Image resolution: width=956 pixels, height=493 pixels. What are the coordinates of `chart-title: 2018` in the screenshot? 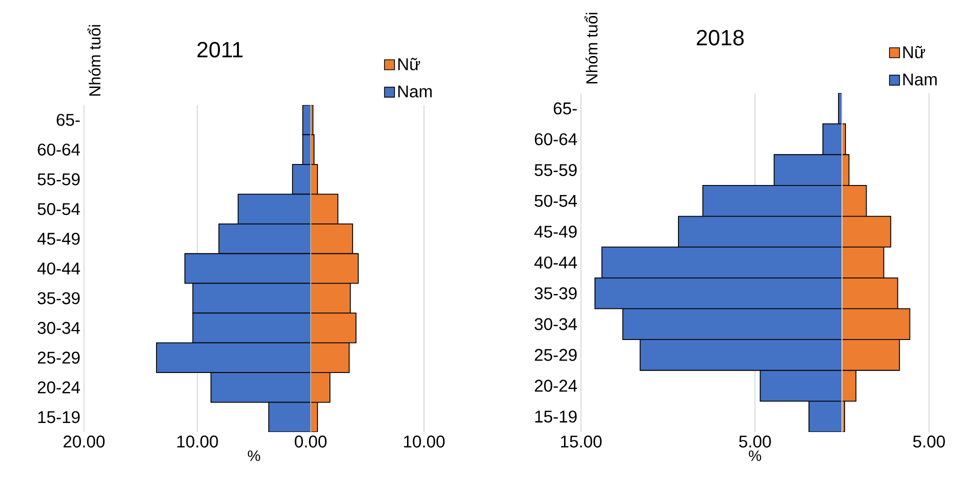 It's located at (720, 38).